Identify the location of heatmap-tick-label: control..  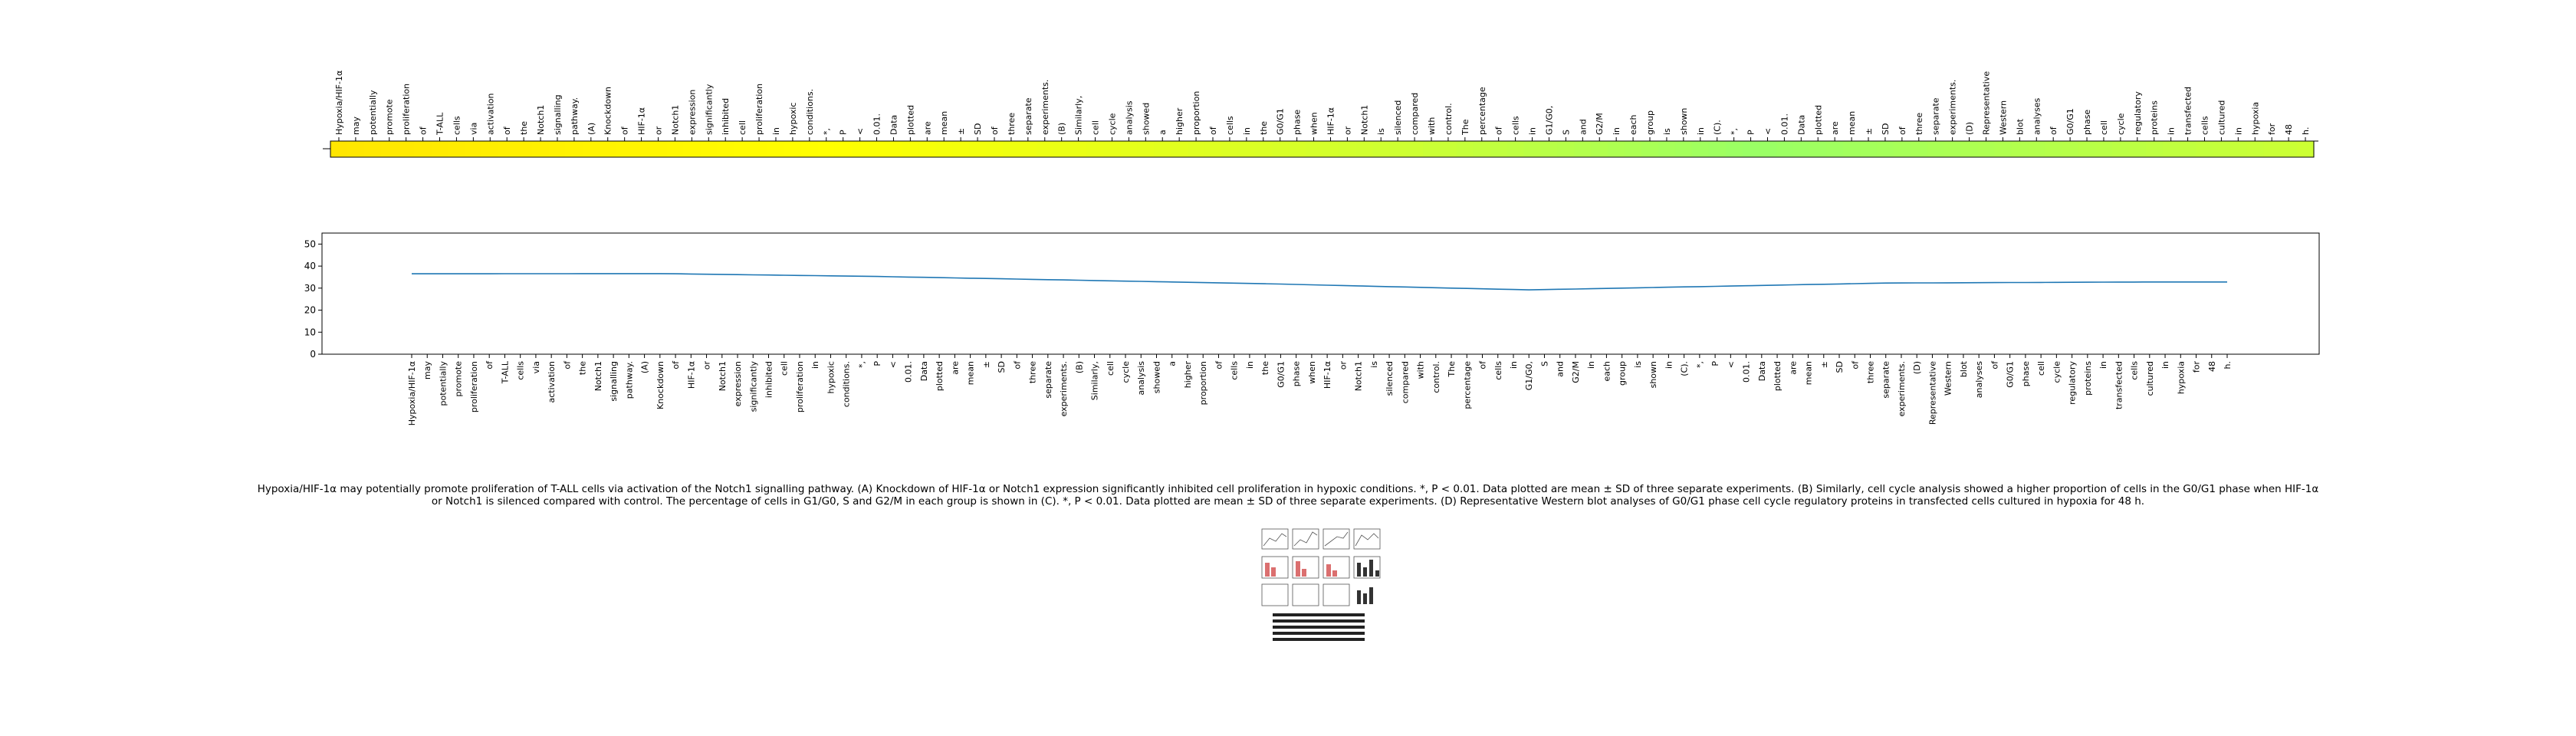
(1449, 119).